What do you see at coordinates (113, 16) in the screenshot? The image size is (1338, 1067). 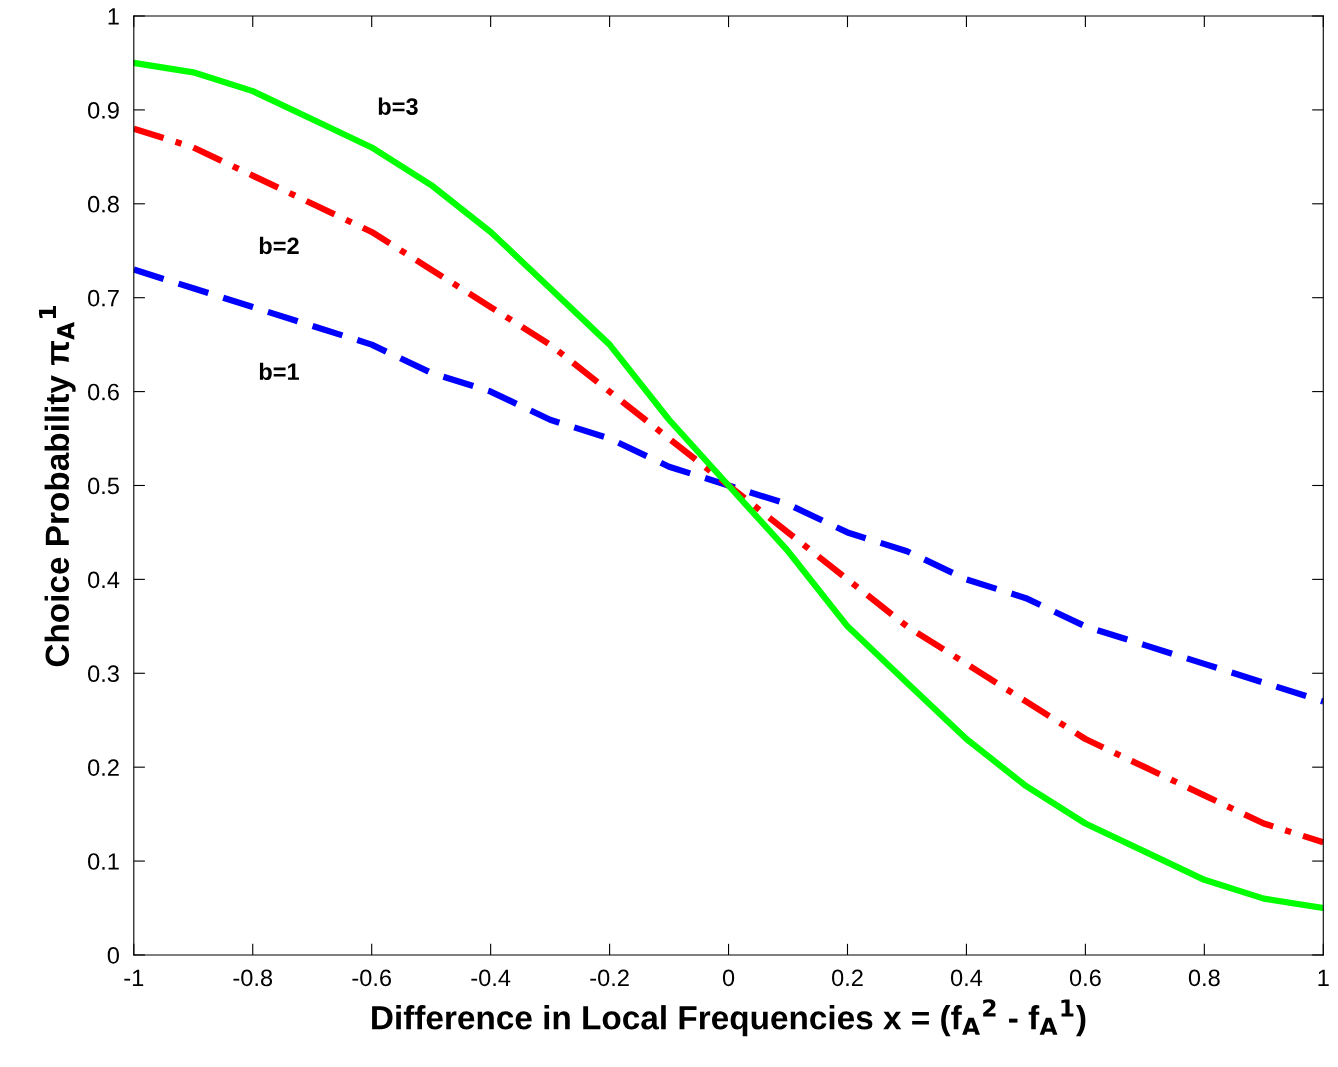 I see `y-tick-label: 1` at bounding box center [113, 16].